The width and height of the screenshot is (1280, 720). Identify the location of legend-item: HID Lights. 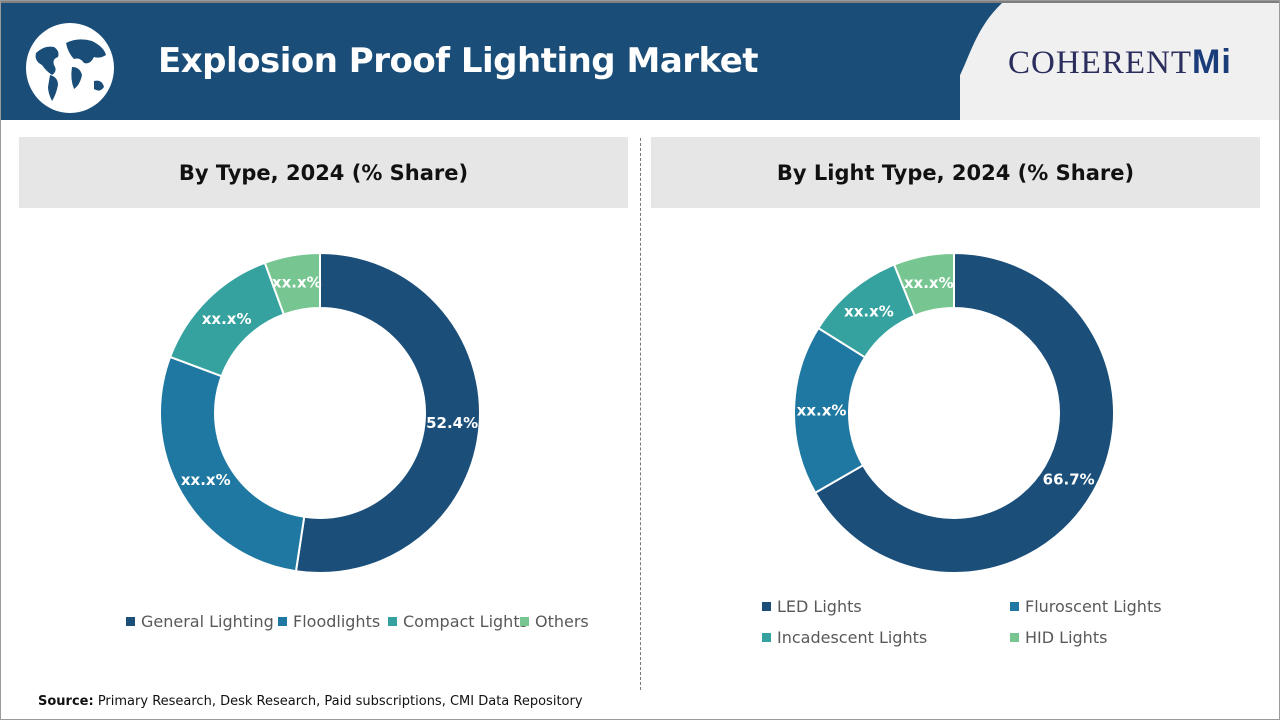
(1058, 637).